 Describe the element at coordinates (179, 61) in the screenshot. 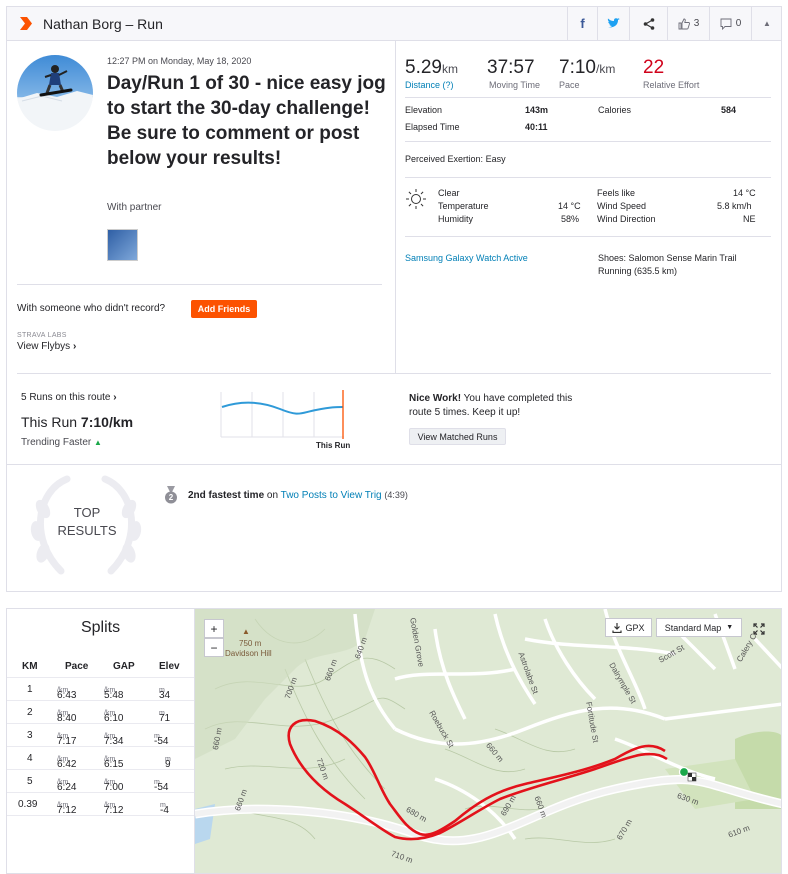

I see `activity-datetime: 12:27 PM on Monday, May 18, 2020` at that location.